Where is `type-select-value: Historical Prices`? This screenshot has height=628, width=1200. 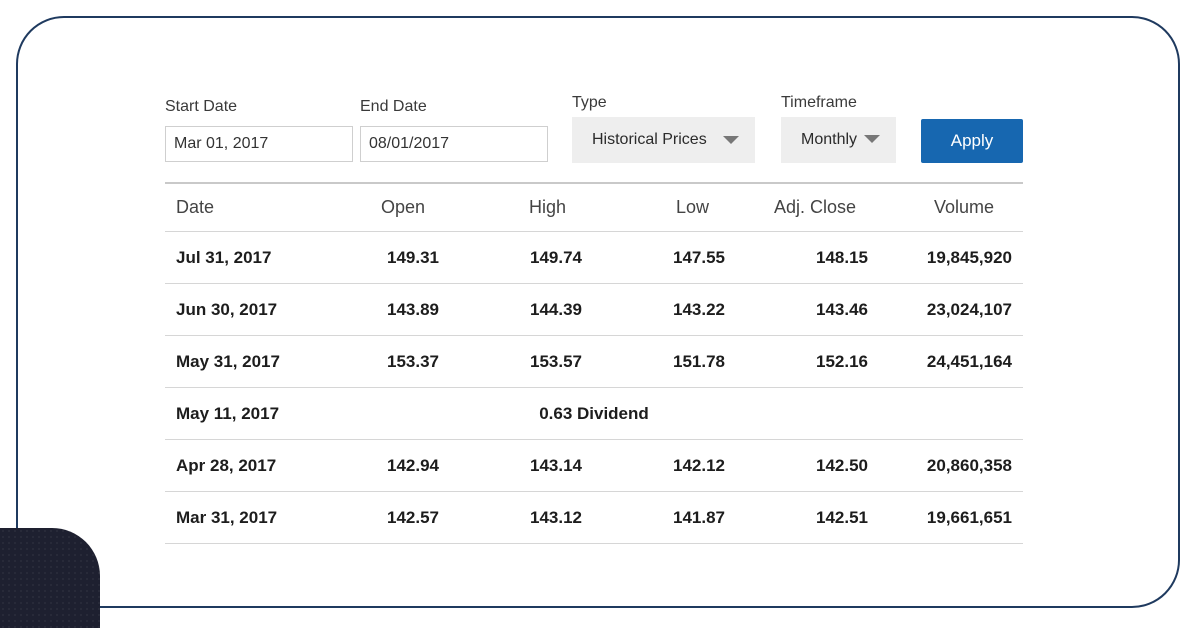
type-select-value: Historical Prices is located at coordinates (649, 139).